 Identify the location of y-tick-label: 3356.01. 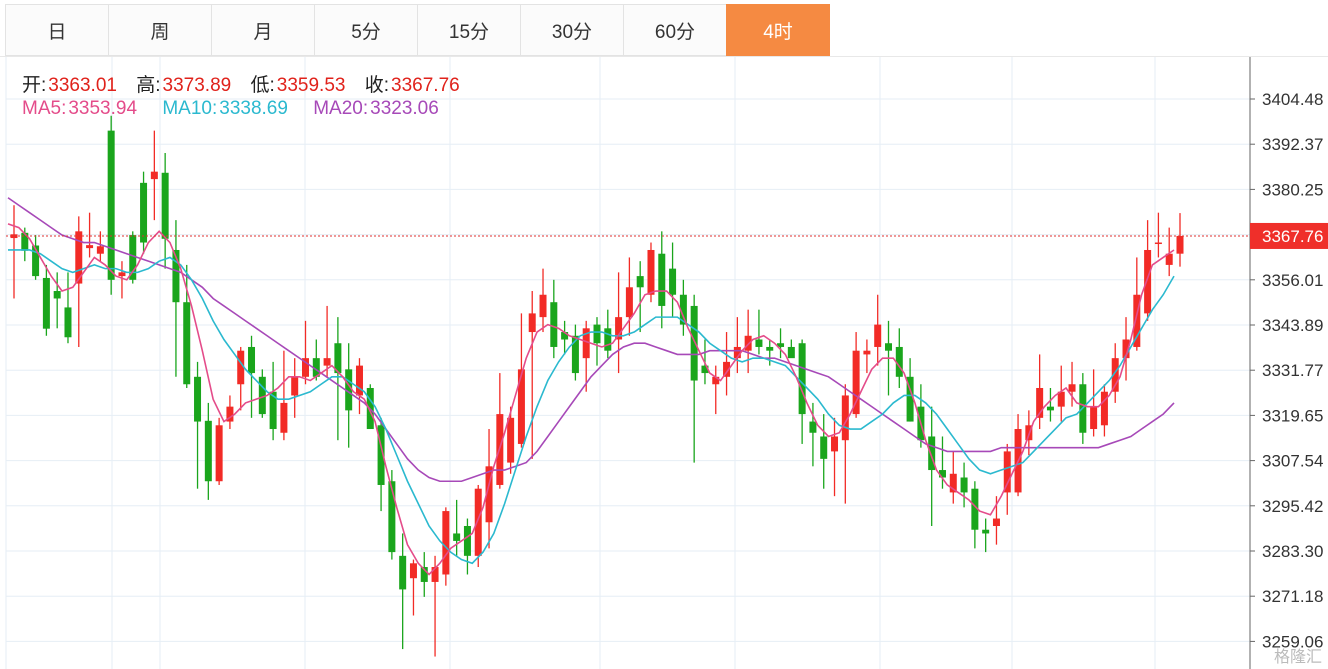
(1292, 280).